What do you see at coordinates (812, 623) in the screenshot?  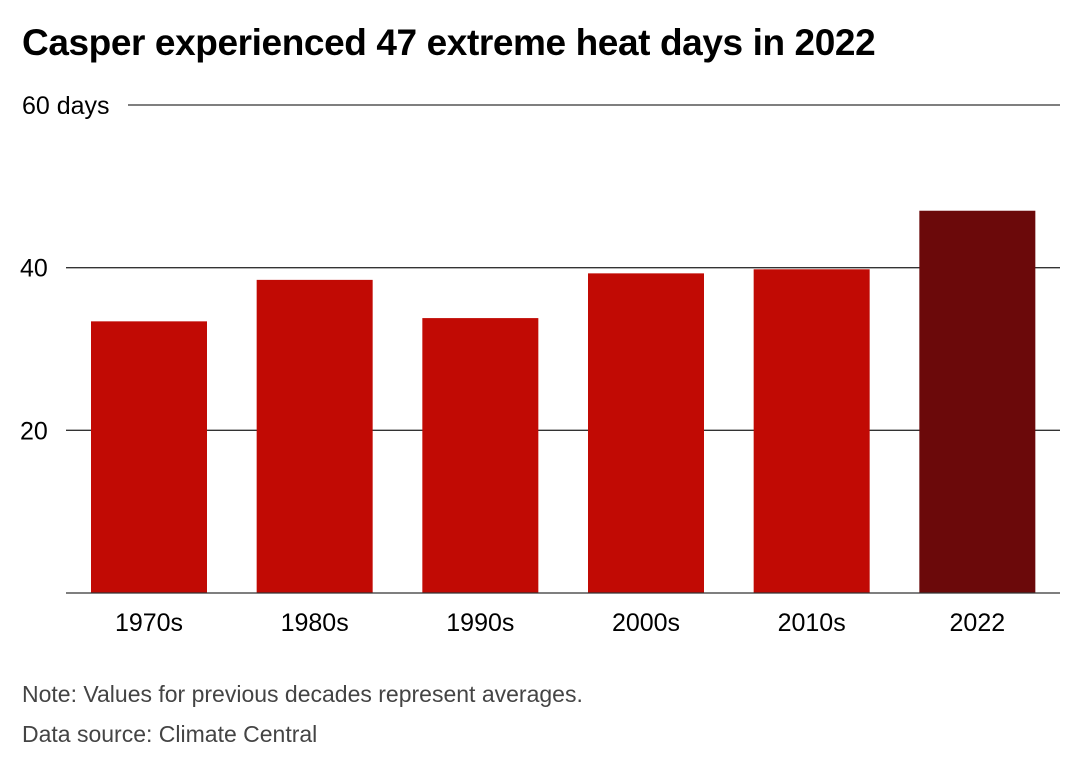 I see `x-tick-label-2010s: 2010s` at bounding box center [812, 623].